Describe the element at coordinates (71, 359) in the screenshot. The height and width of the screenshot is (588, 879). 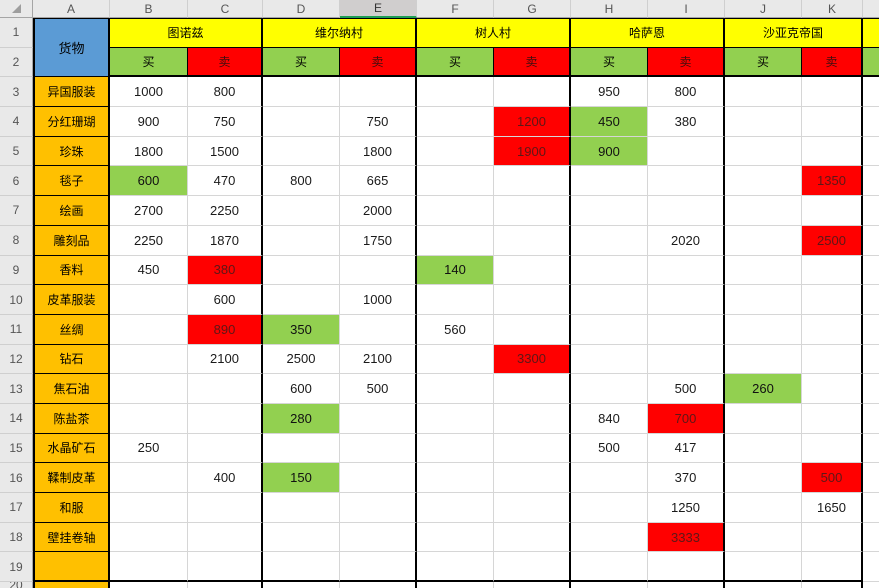
I see `item-cell: 钻石` at that location.